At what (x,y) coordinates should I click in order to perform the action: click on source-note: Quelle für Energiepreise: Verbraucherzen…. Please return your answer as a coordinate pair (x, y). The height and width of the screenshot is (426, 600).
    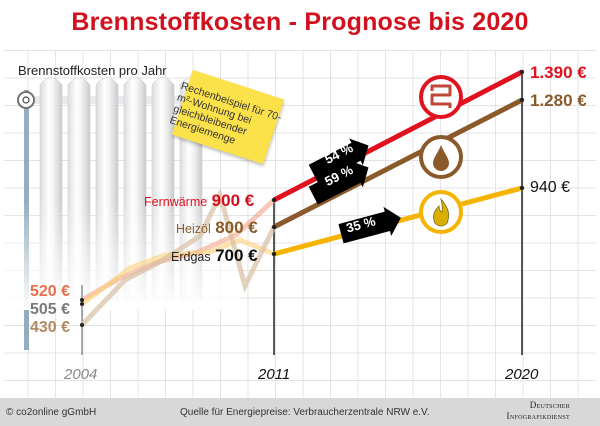
    Looking at the image, I should click on (305, 412).